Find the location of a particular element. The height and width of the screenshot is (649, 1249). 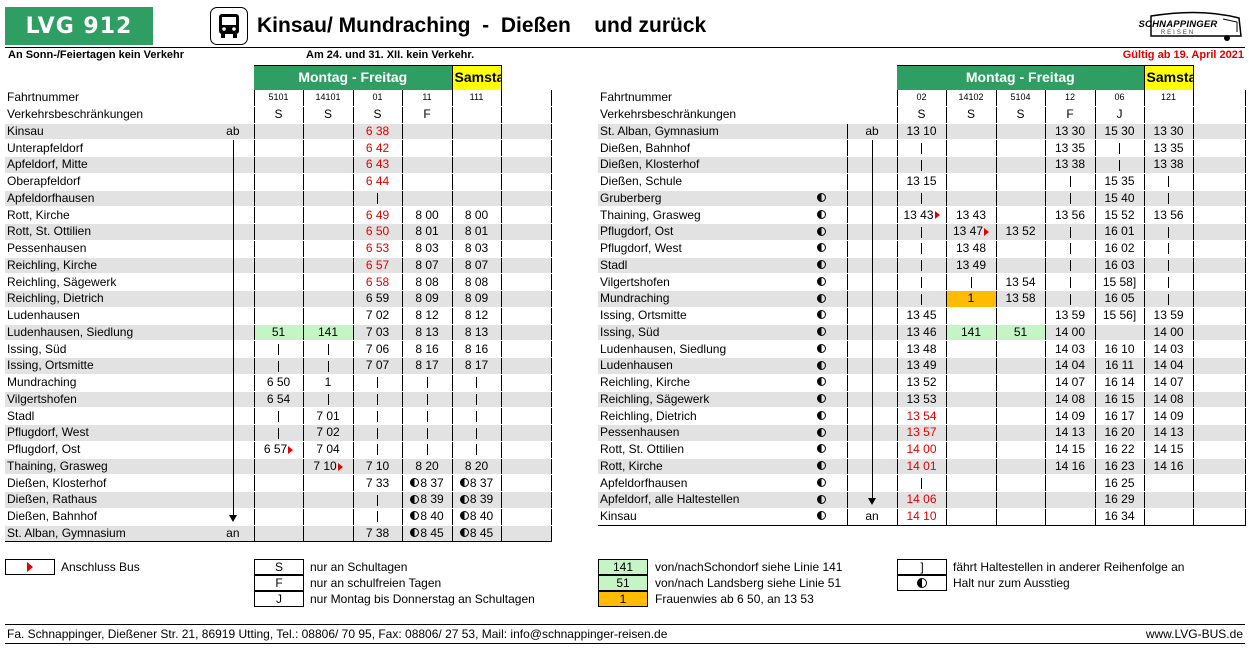

stop-name: Rott, Kirche is located at coordinates (697, 467).